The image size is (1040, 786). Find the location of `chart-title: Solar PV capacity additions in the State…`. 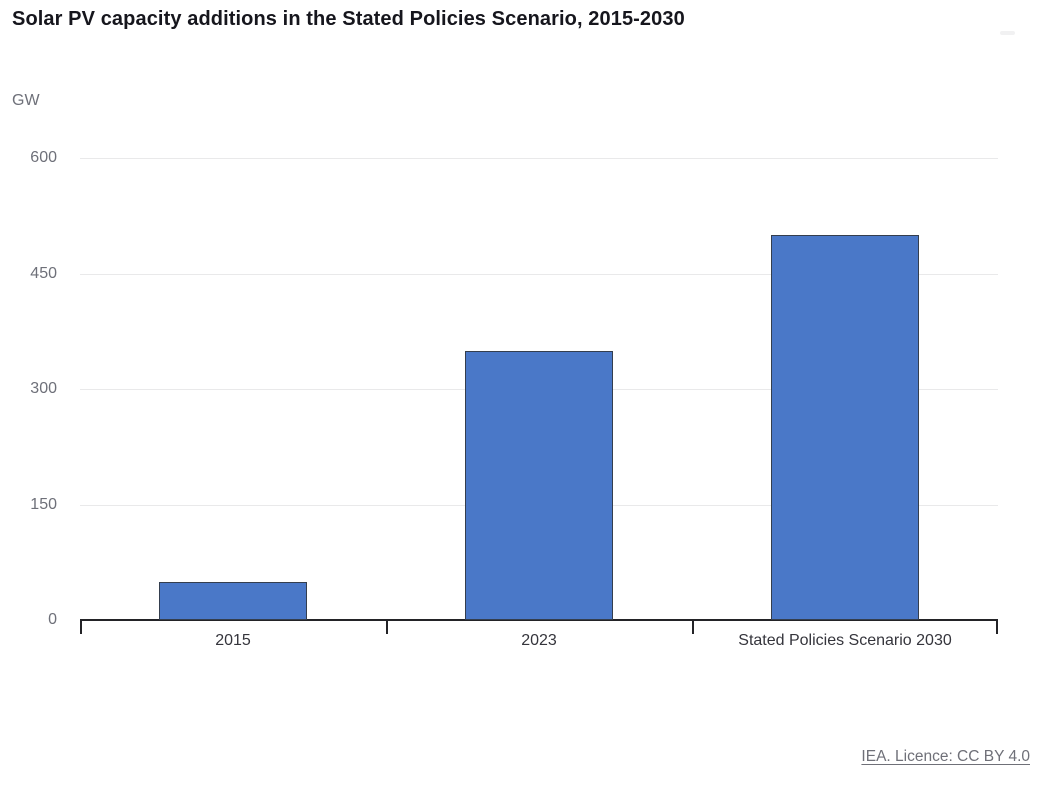

chart-title: Solar PV capacity additions in the State… is located at coordinates (348, 19).